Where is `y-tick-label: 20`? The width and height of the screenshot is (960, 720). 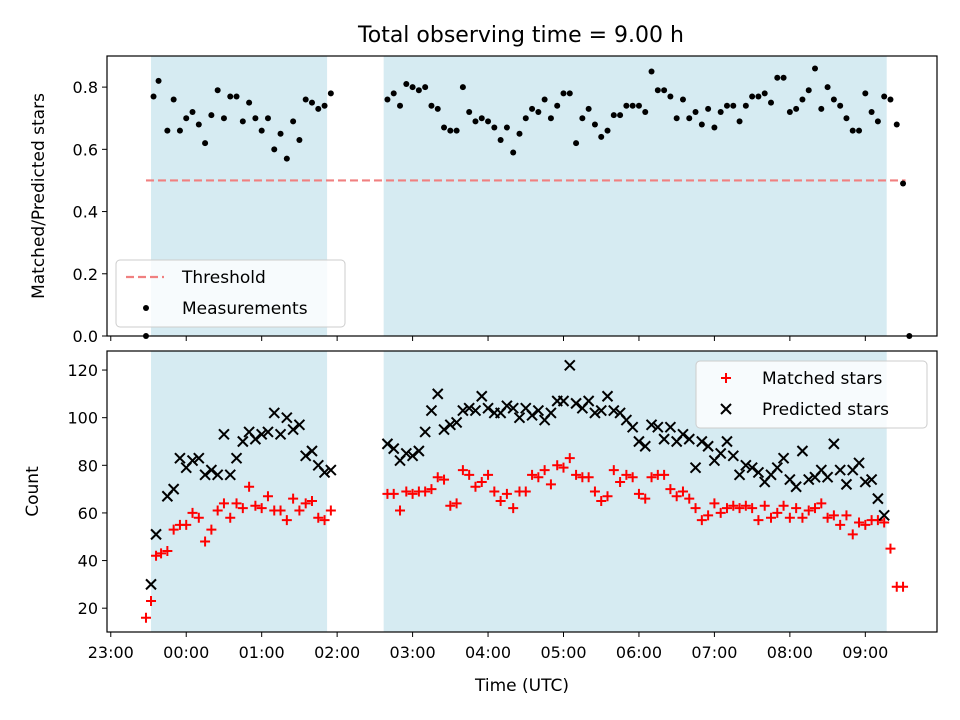 y-tick-label: 20 is located at coordinates (88, 608).